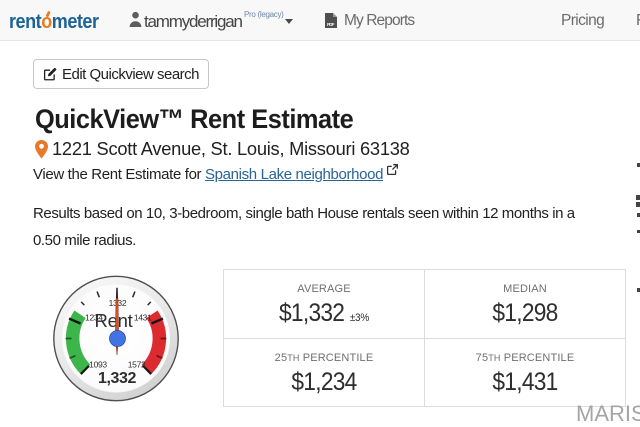 The width and height of the screenshot is (640, 427). I want to click on svg-text: 1431, so click(143, 317).